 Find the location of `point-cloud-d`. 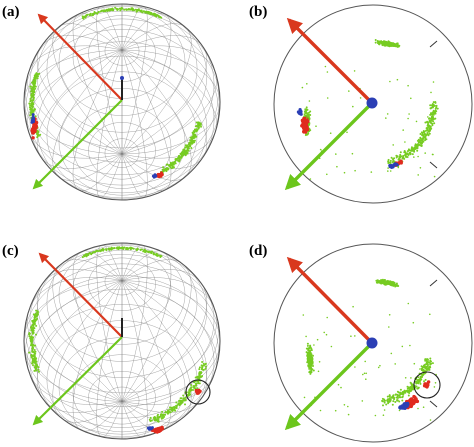

point-cloud-d is located at coordinates (369, 349).